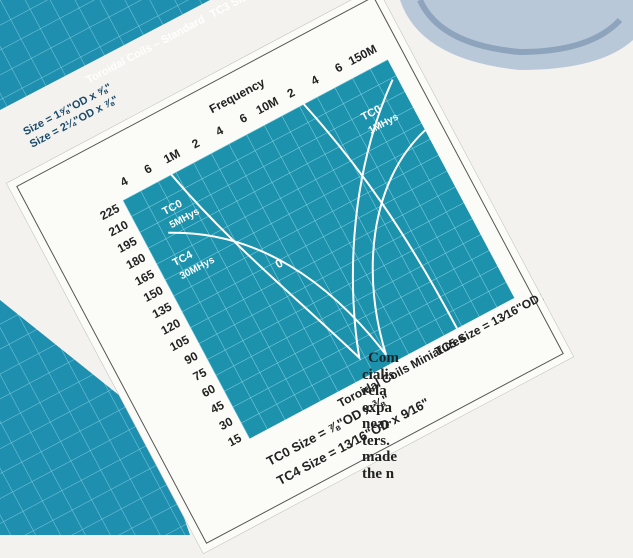  What do you see at coordinates (171, 156) in the screenshot?
I see `frequency-tick: 1M` at bounding box center [171, 156].